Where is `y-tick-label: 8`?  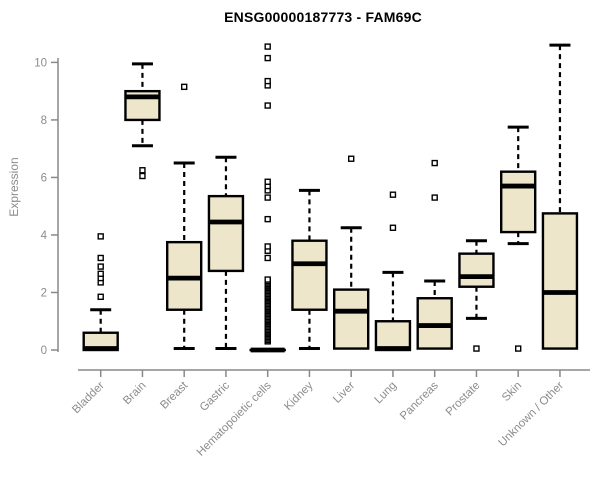 y-tick-label: 8 is located at coordinates (44, 121).